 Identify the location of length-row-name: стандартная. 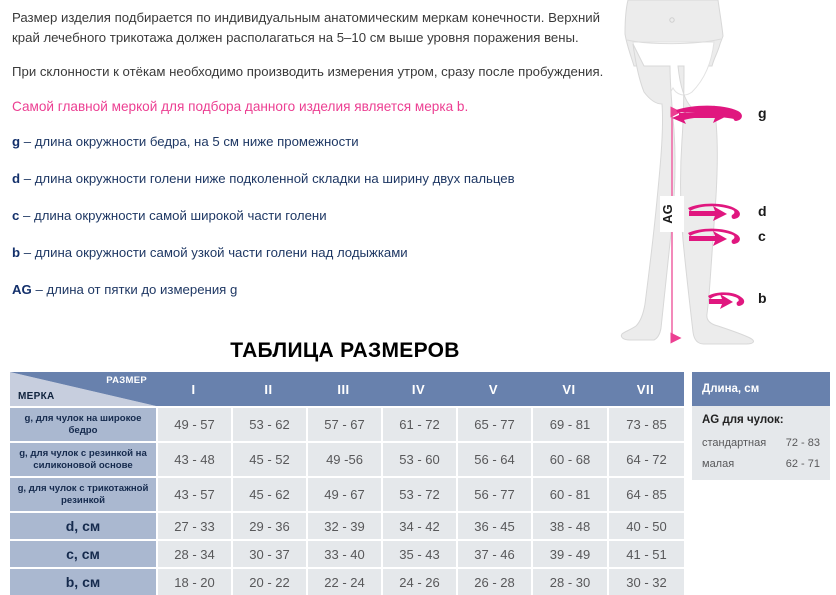
(734, 443).